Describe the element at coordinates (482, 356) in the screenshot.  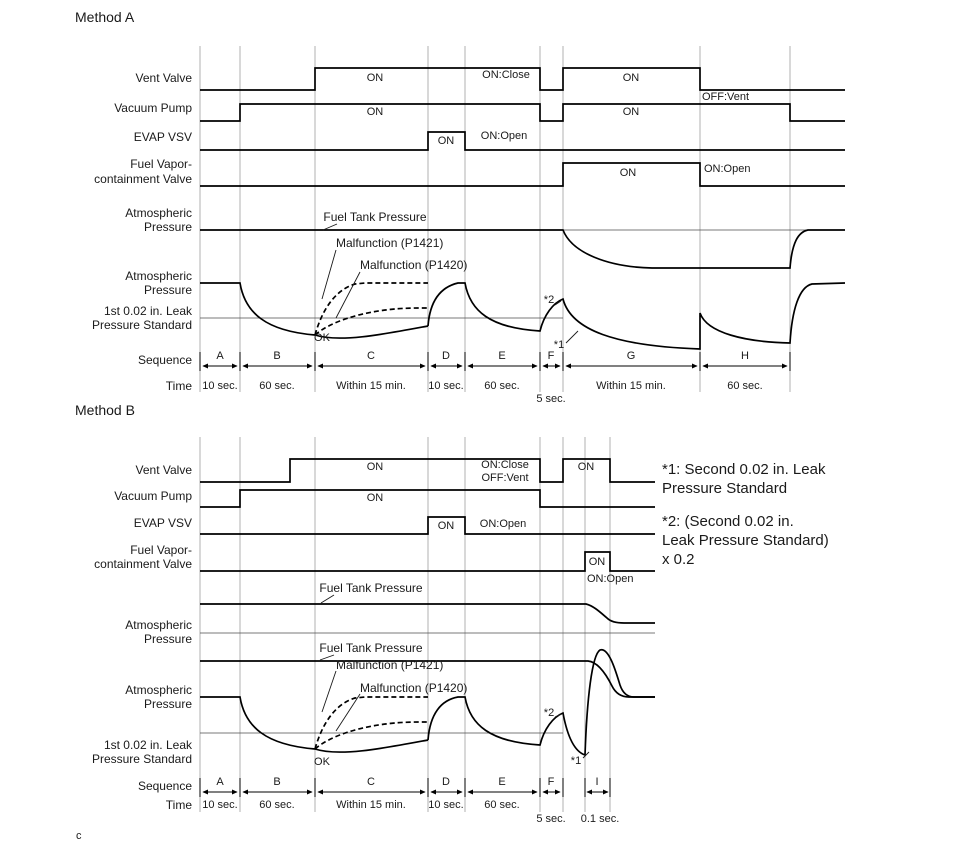
I see `method-a-sequence-letters: A B C D E F G H` at that location.